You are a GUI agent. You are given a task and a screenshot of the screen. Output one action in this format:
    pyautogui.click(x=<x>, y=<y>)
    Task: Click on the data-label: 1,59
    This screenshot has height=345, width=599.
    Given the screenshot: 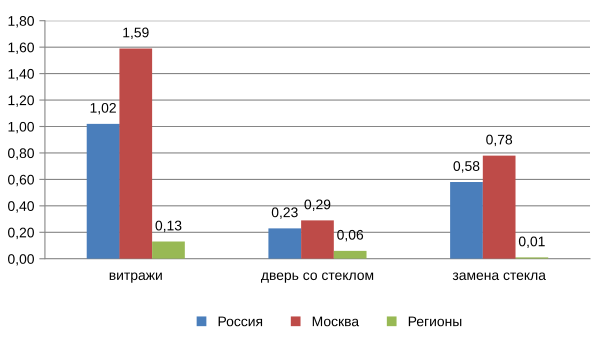 What is the action you would take?
    pyautogui.click(x=136, y=34)
    